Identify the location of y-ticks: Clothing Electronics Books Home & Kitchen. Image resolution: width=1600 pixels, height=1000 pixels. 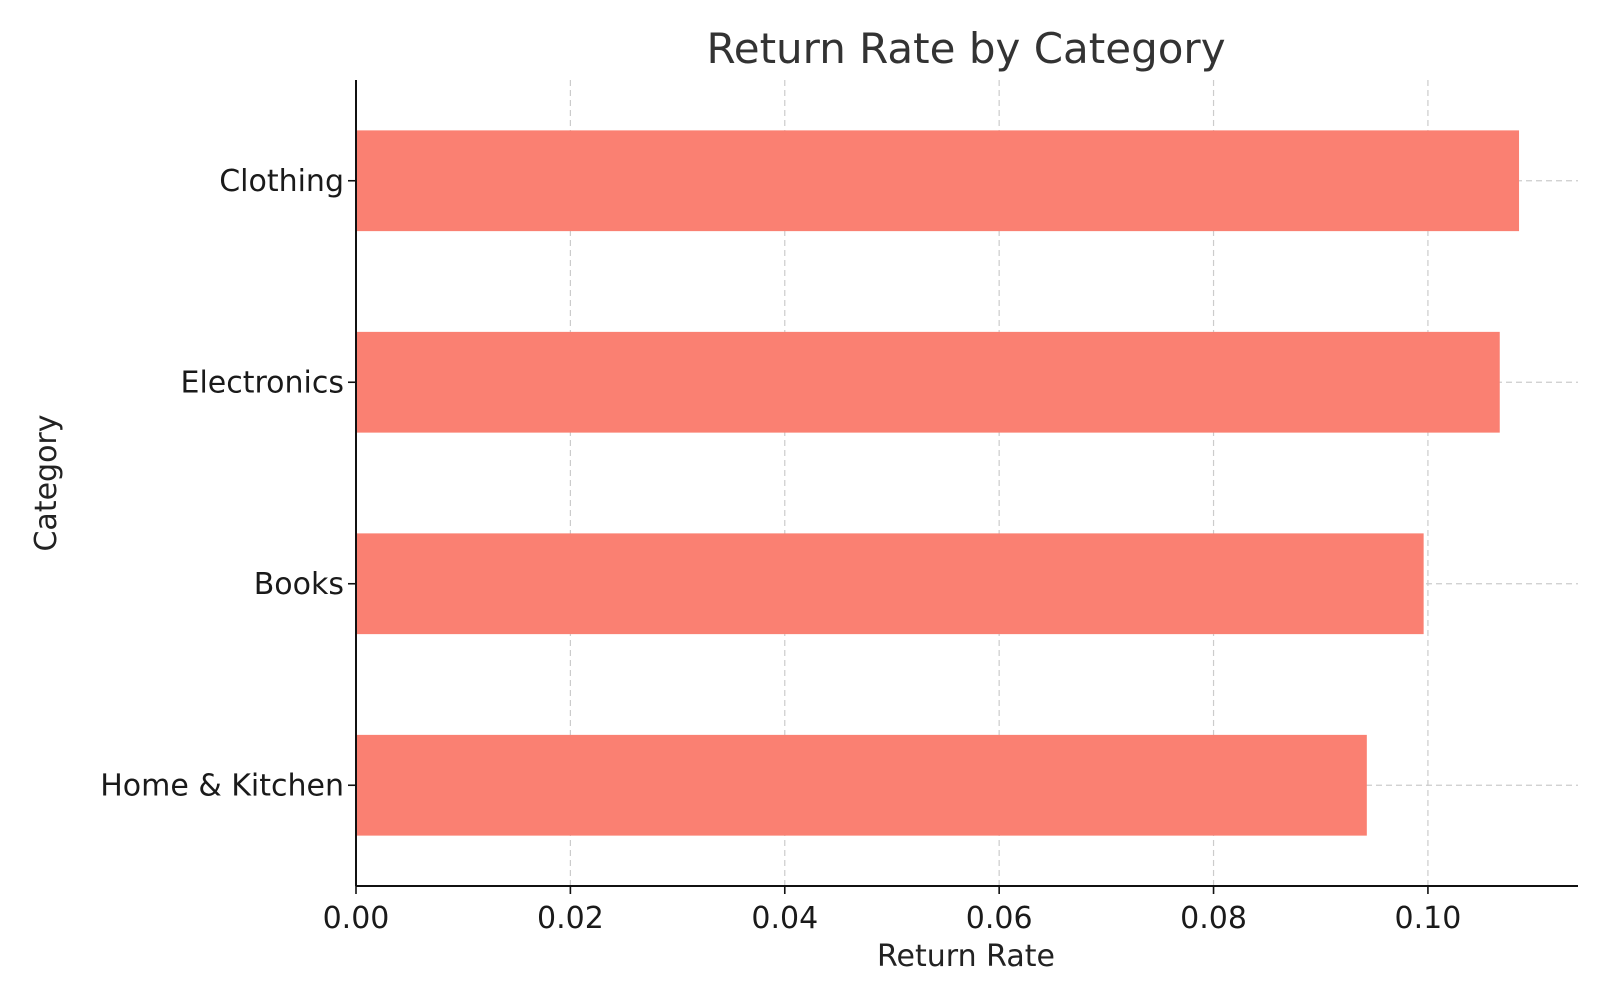
(228, 483).